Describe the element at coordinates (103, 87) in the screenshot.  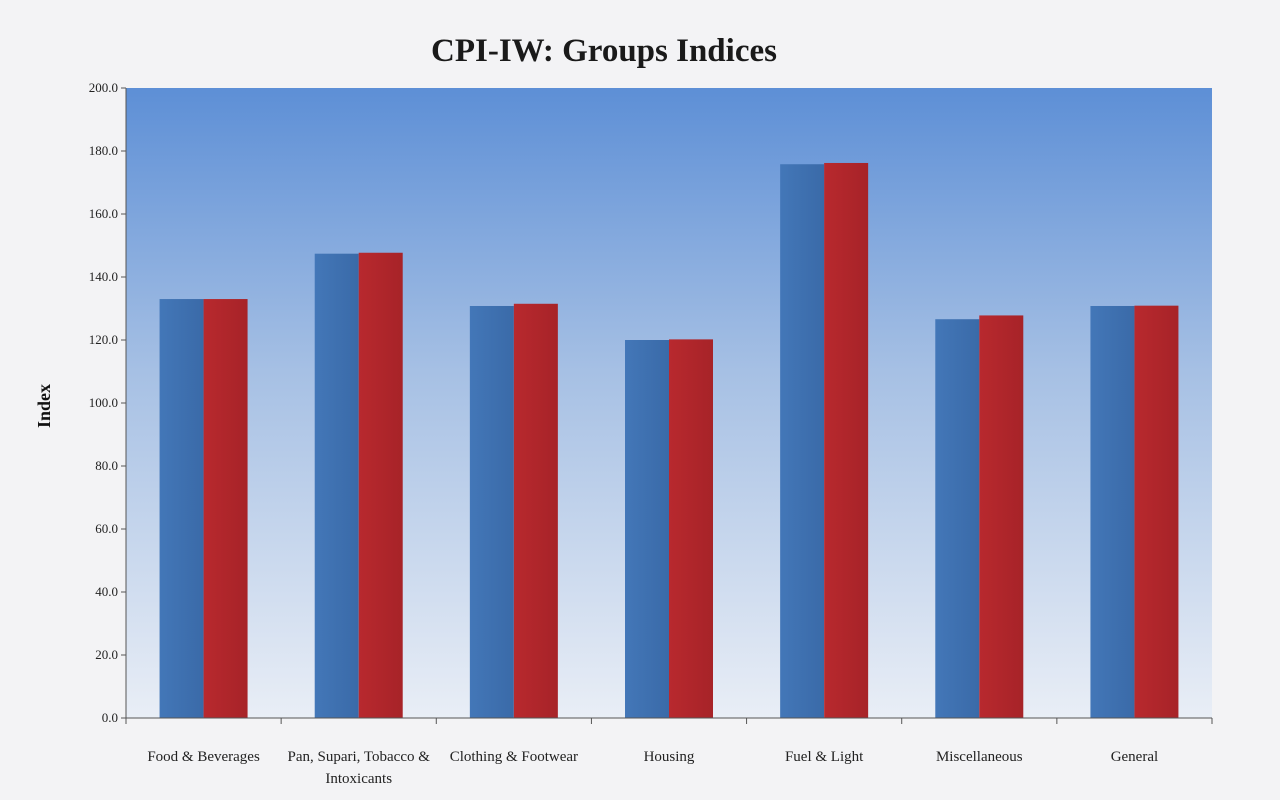
I see `y-tick-label: 200.0` at that location.